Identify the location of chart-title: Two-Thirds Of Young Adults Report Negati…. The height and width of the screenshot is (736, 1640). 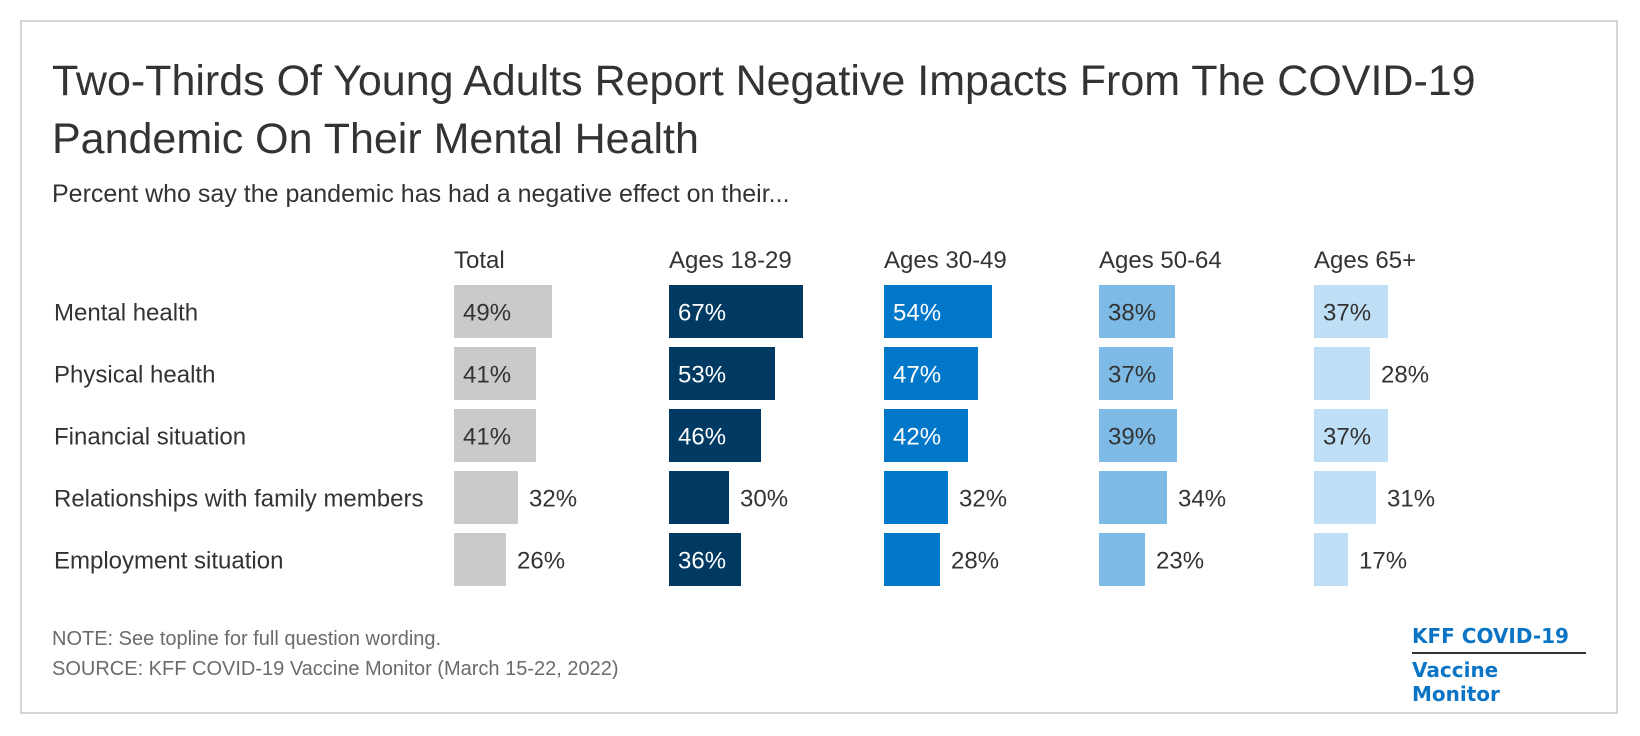
(764, 110).